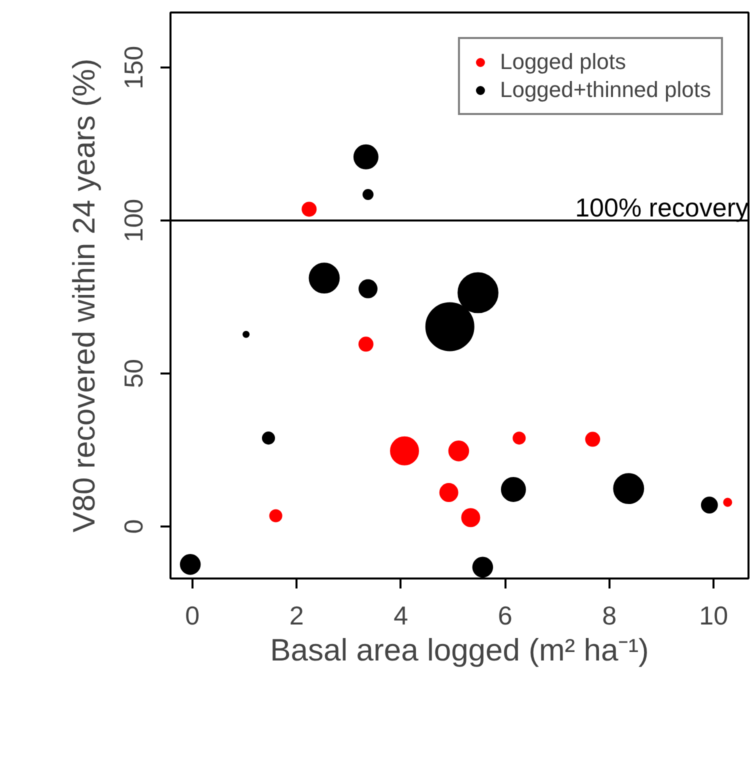  I want to click on y-axis-title: V80 recovered within 24 years (%), so click(84, 295).